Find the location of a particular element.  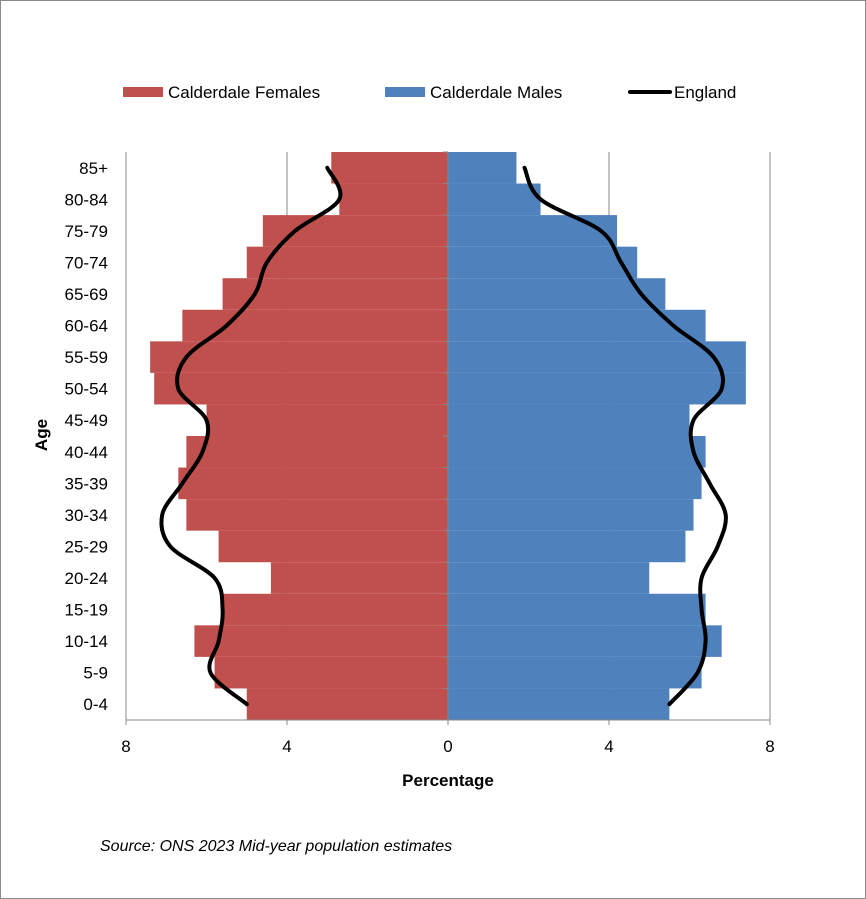

y-tick-label: 35-39 is located at coordinates (86, 483).